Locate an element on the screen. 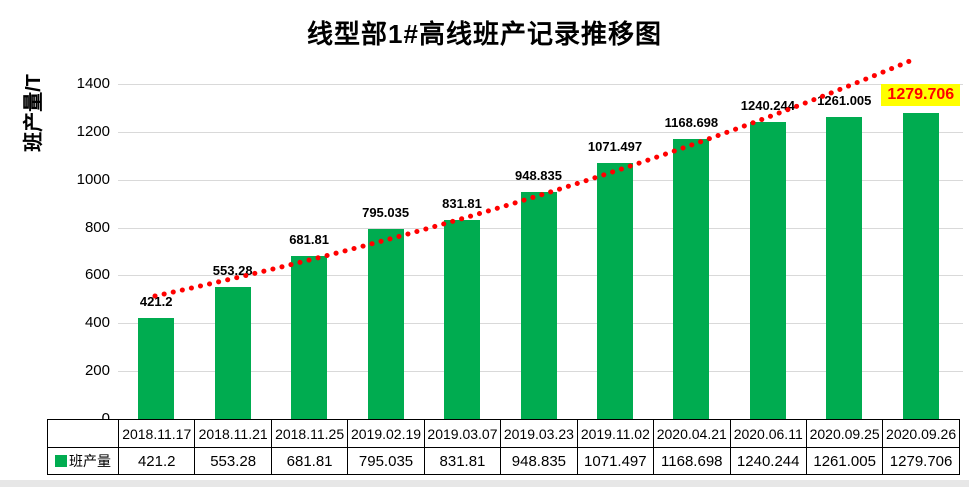 The height and width of the screenshot is (488, 969). bottom-strip is located at coordinates (484, 483).